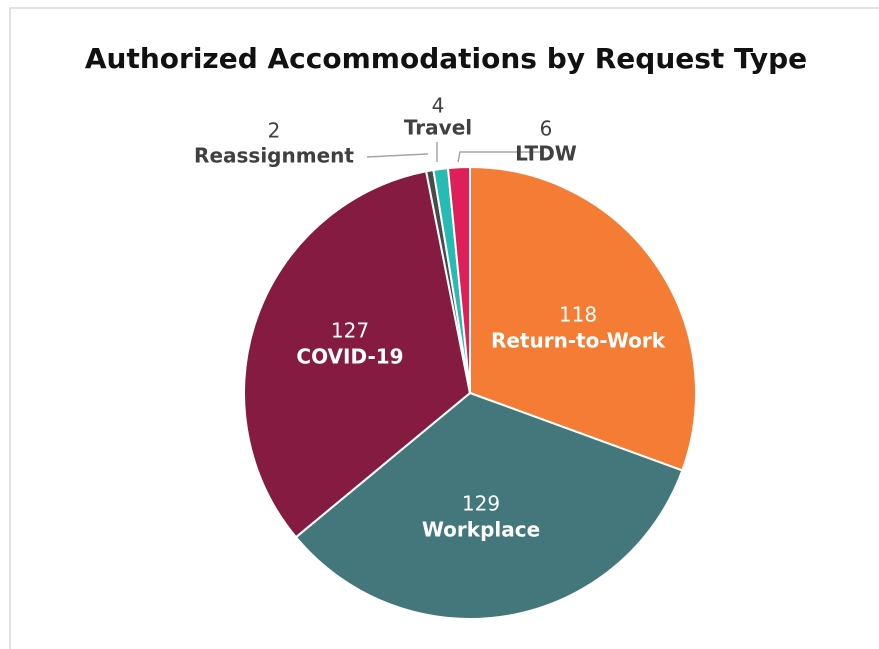 Image resolution: width=879 pixels, height=649 pixels. What do you see at coordinates (438, 106) in the screenshot?
I see `value-label: 4` at bounding box center [438, 106].